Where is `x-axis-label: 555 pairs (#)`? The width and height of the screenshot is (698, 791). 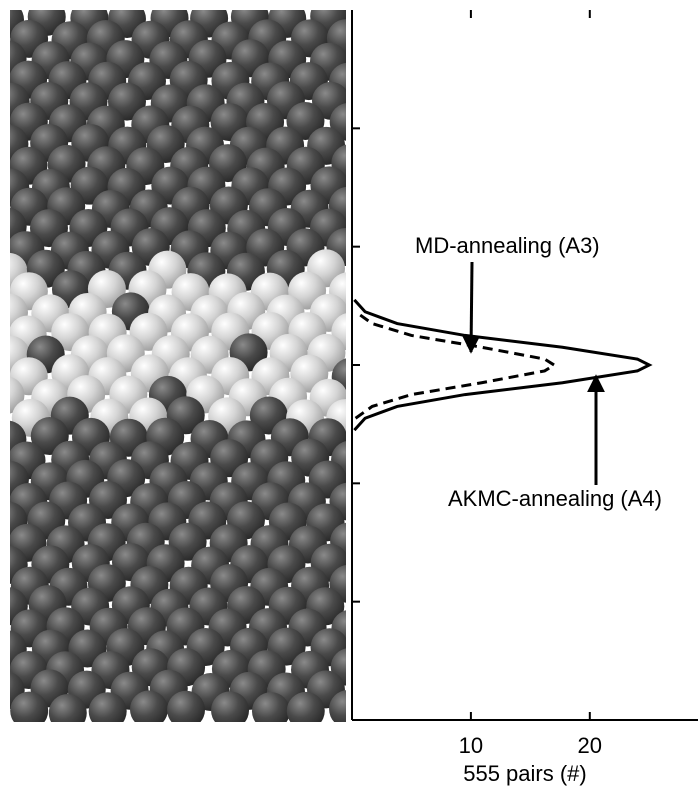
x-axis-label: 555 pairs (#) is located at coordinates (525, 773).